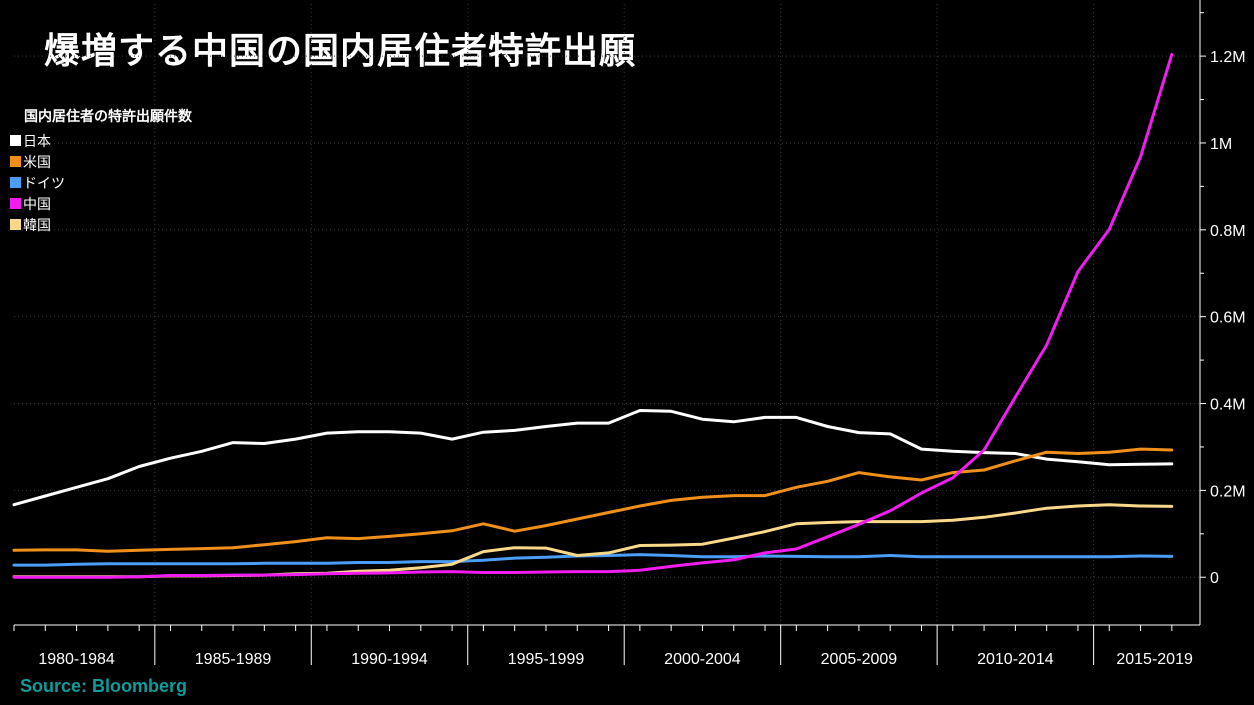 Image resolution: width=1254 pixels, height=705 pixels. Describe the element at coordinates (124, 169) in the screenshot. I see `legend: 国内居住者の特許出願件数 日本 米国 ドイツ 中国 韓国` at that location.